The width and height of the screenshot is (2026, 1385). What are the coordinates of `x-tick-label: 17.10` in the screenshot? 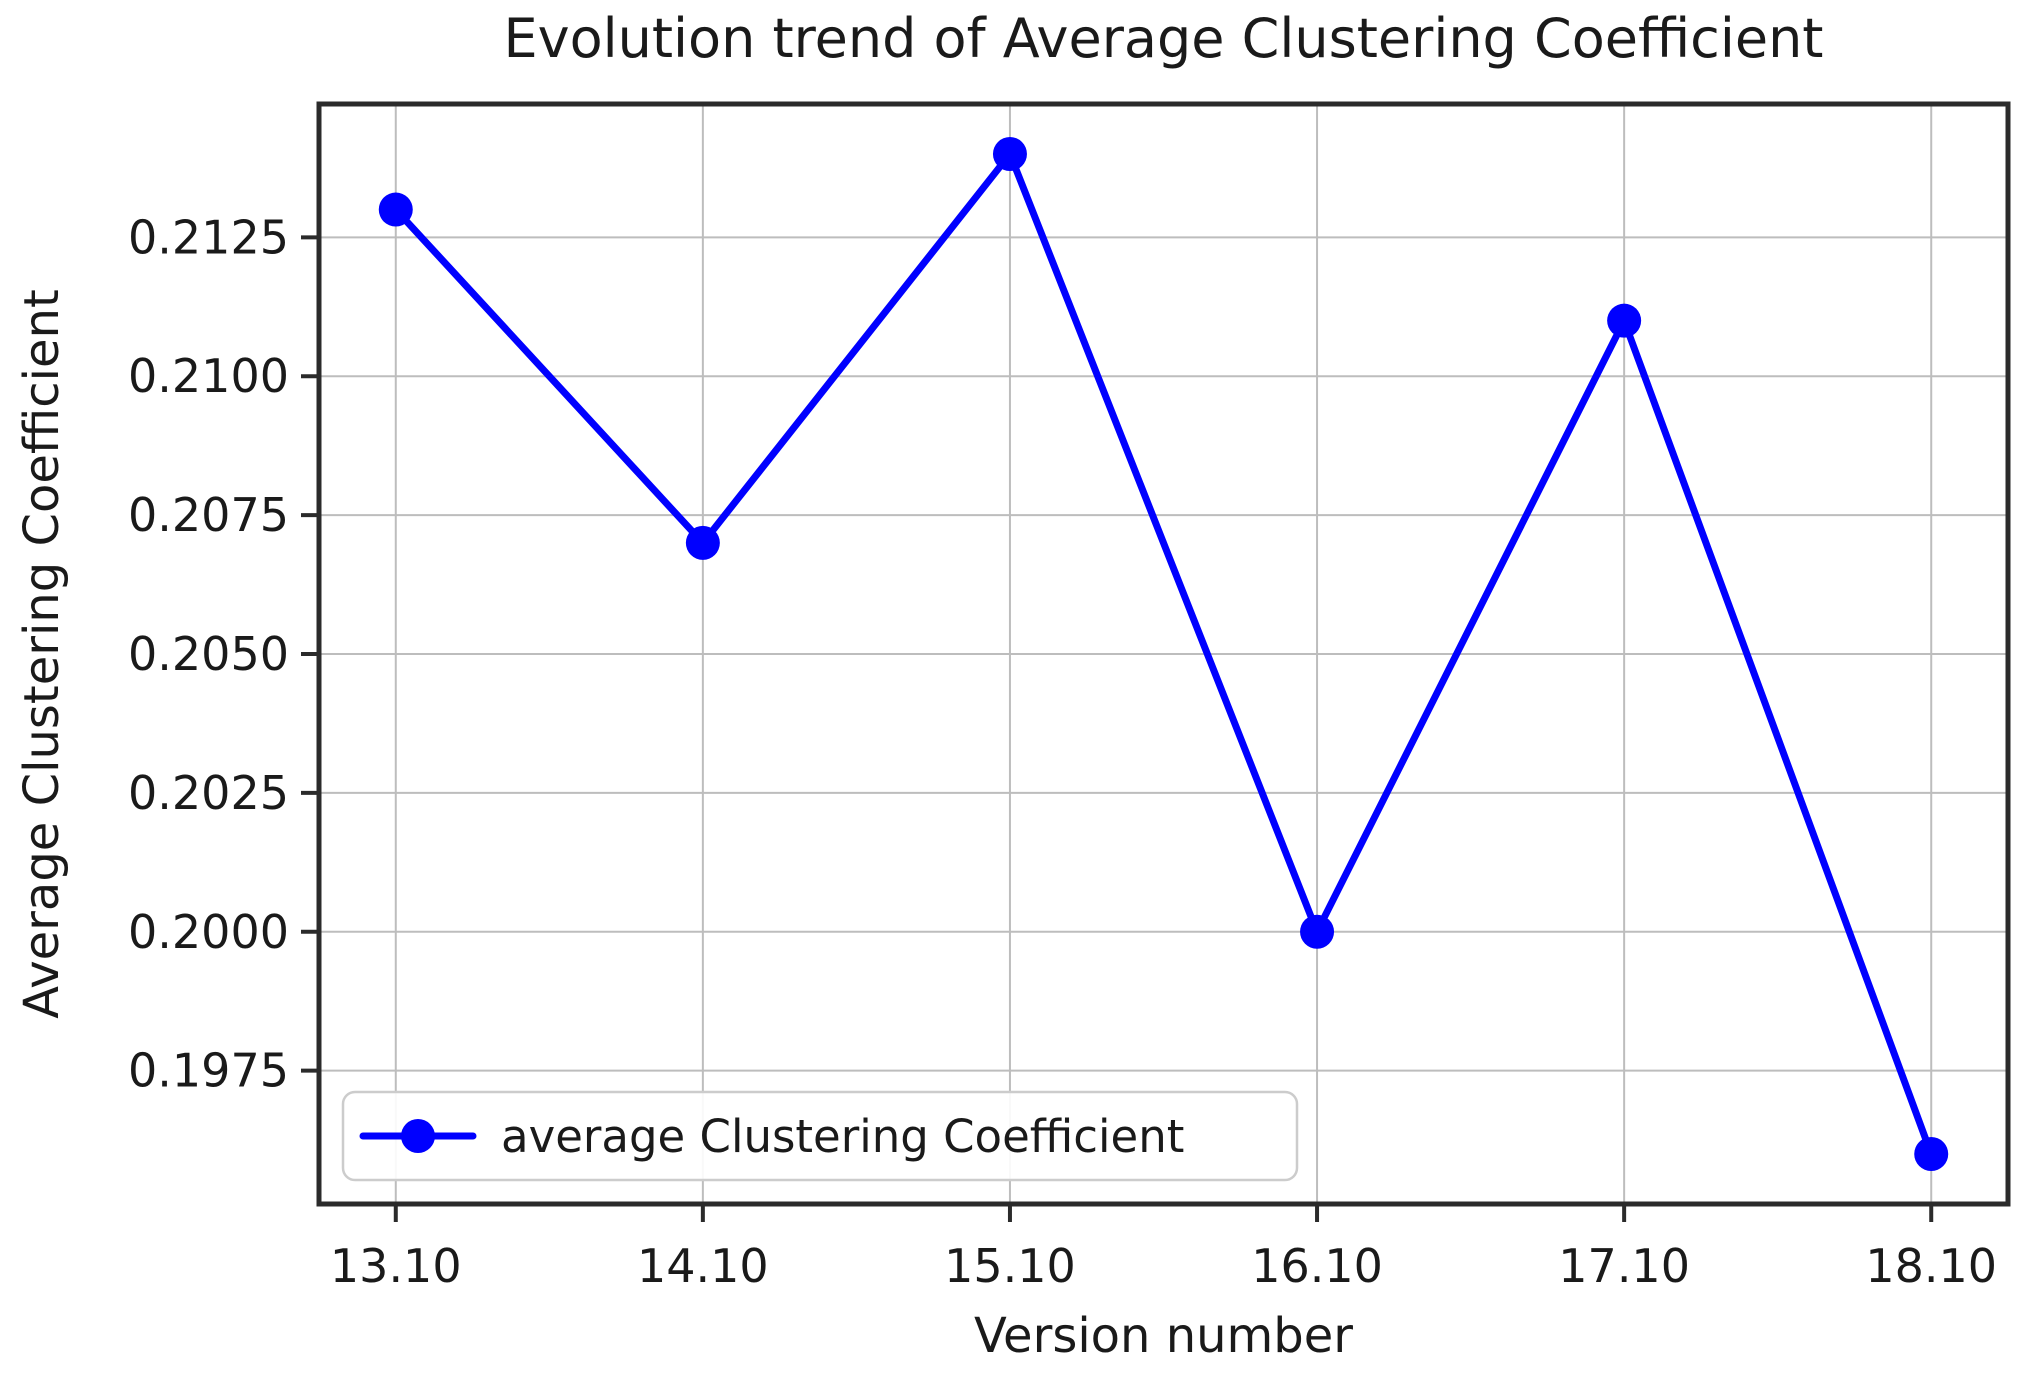 It's located at (1624, 1266).